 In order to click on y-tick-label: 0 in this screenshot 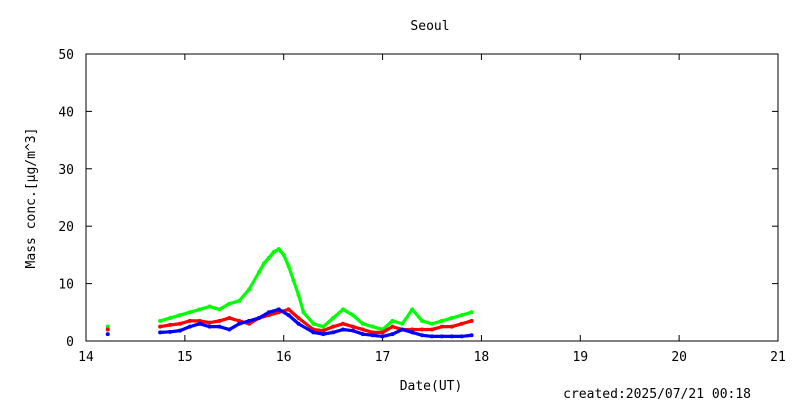, I will do `click(70, 342)`.